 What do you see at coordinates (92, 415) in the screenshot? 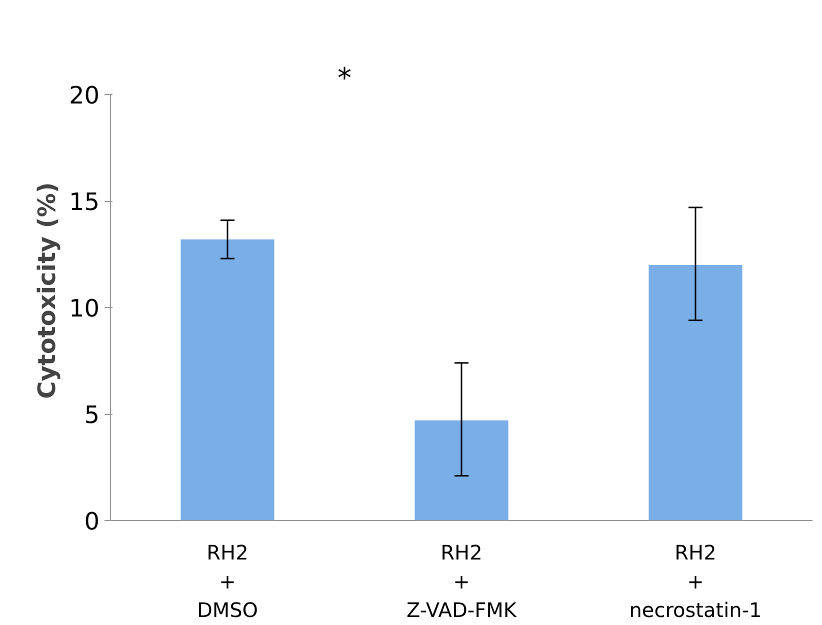
I see `y-tick-label: 5` at bounding box center [92, 415].